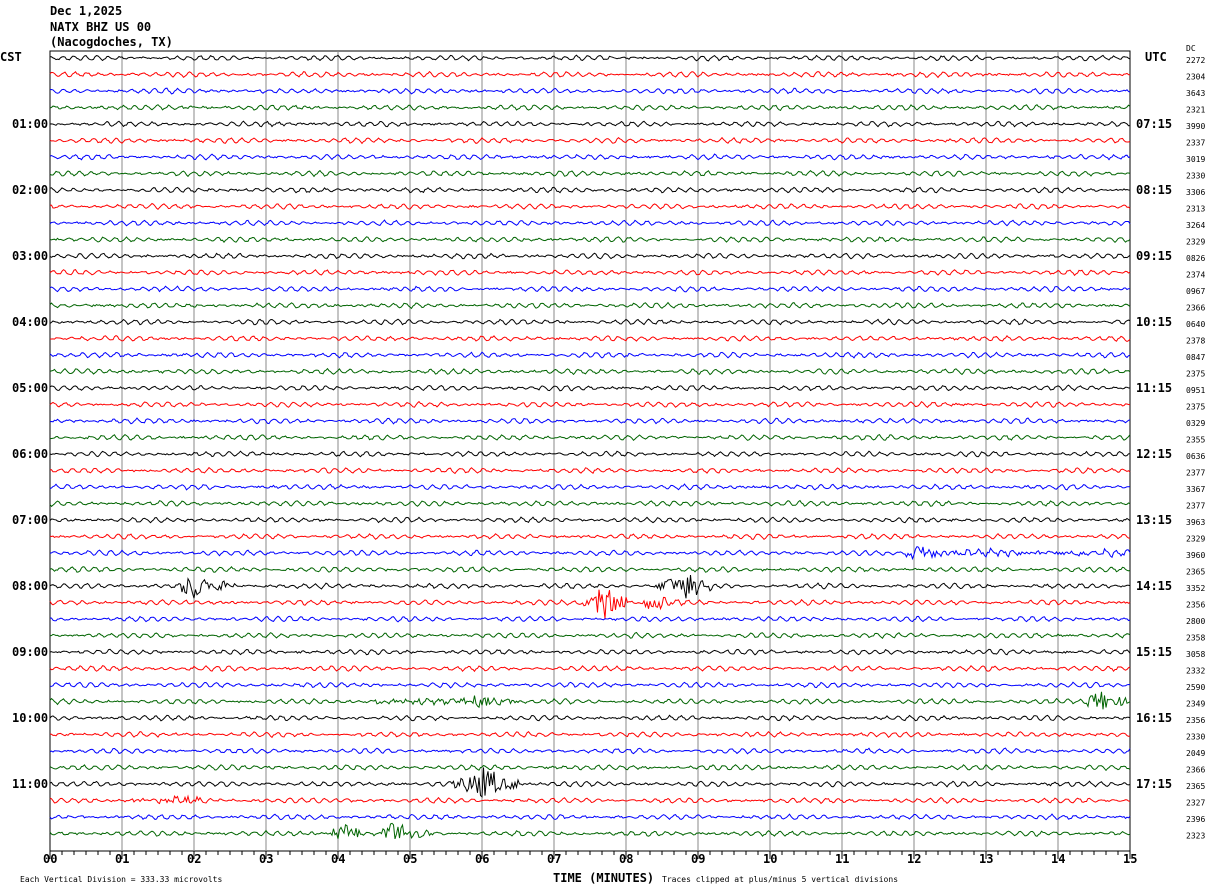 The width and height of the screenshot is (1210, 886). Describe the element at coordinates (1195, 126) in the screenshot. I see `dc-value: 3990` at that location.